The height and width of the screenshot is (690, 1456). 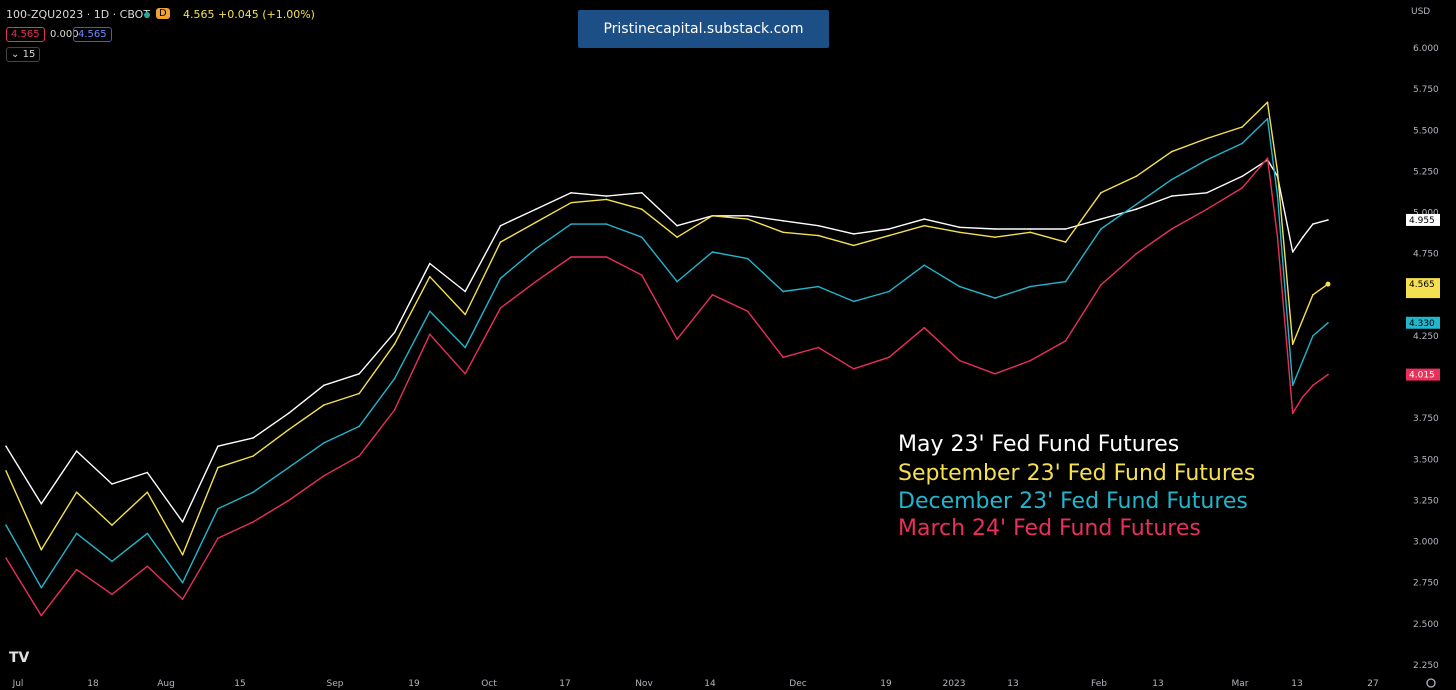 I want to click on symbol-title: 100-ZQU2023 · 1D · CBOT, so click(x=78, y=14).